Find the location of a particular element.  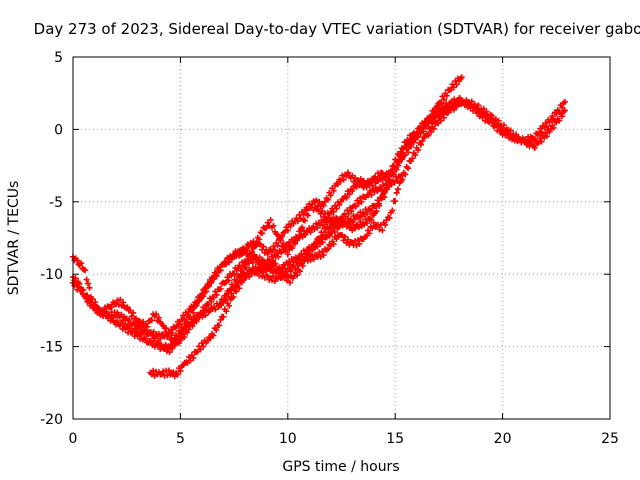

x-tick-label: 25 is located at coordinates (610, 439).